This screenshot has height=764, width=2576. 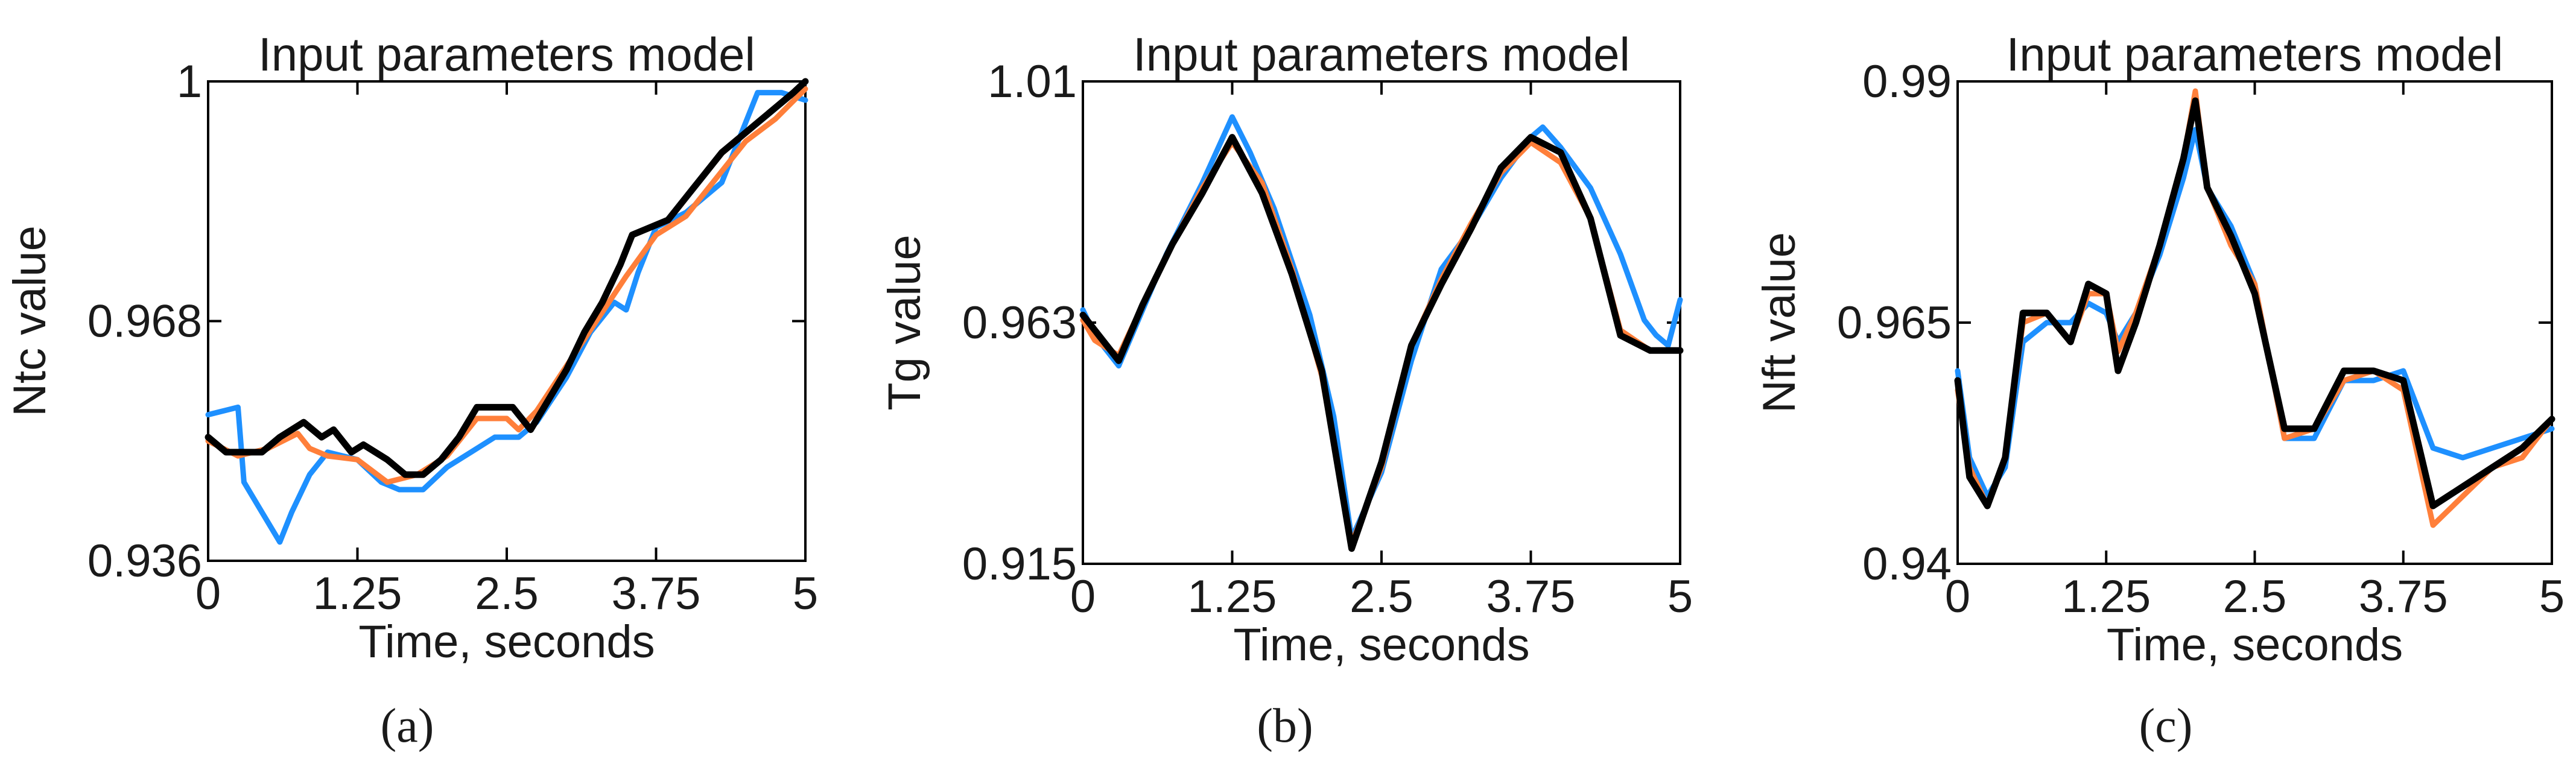 I want to click on y-tick-label: 0.936, so click(x=144, y=561).